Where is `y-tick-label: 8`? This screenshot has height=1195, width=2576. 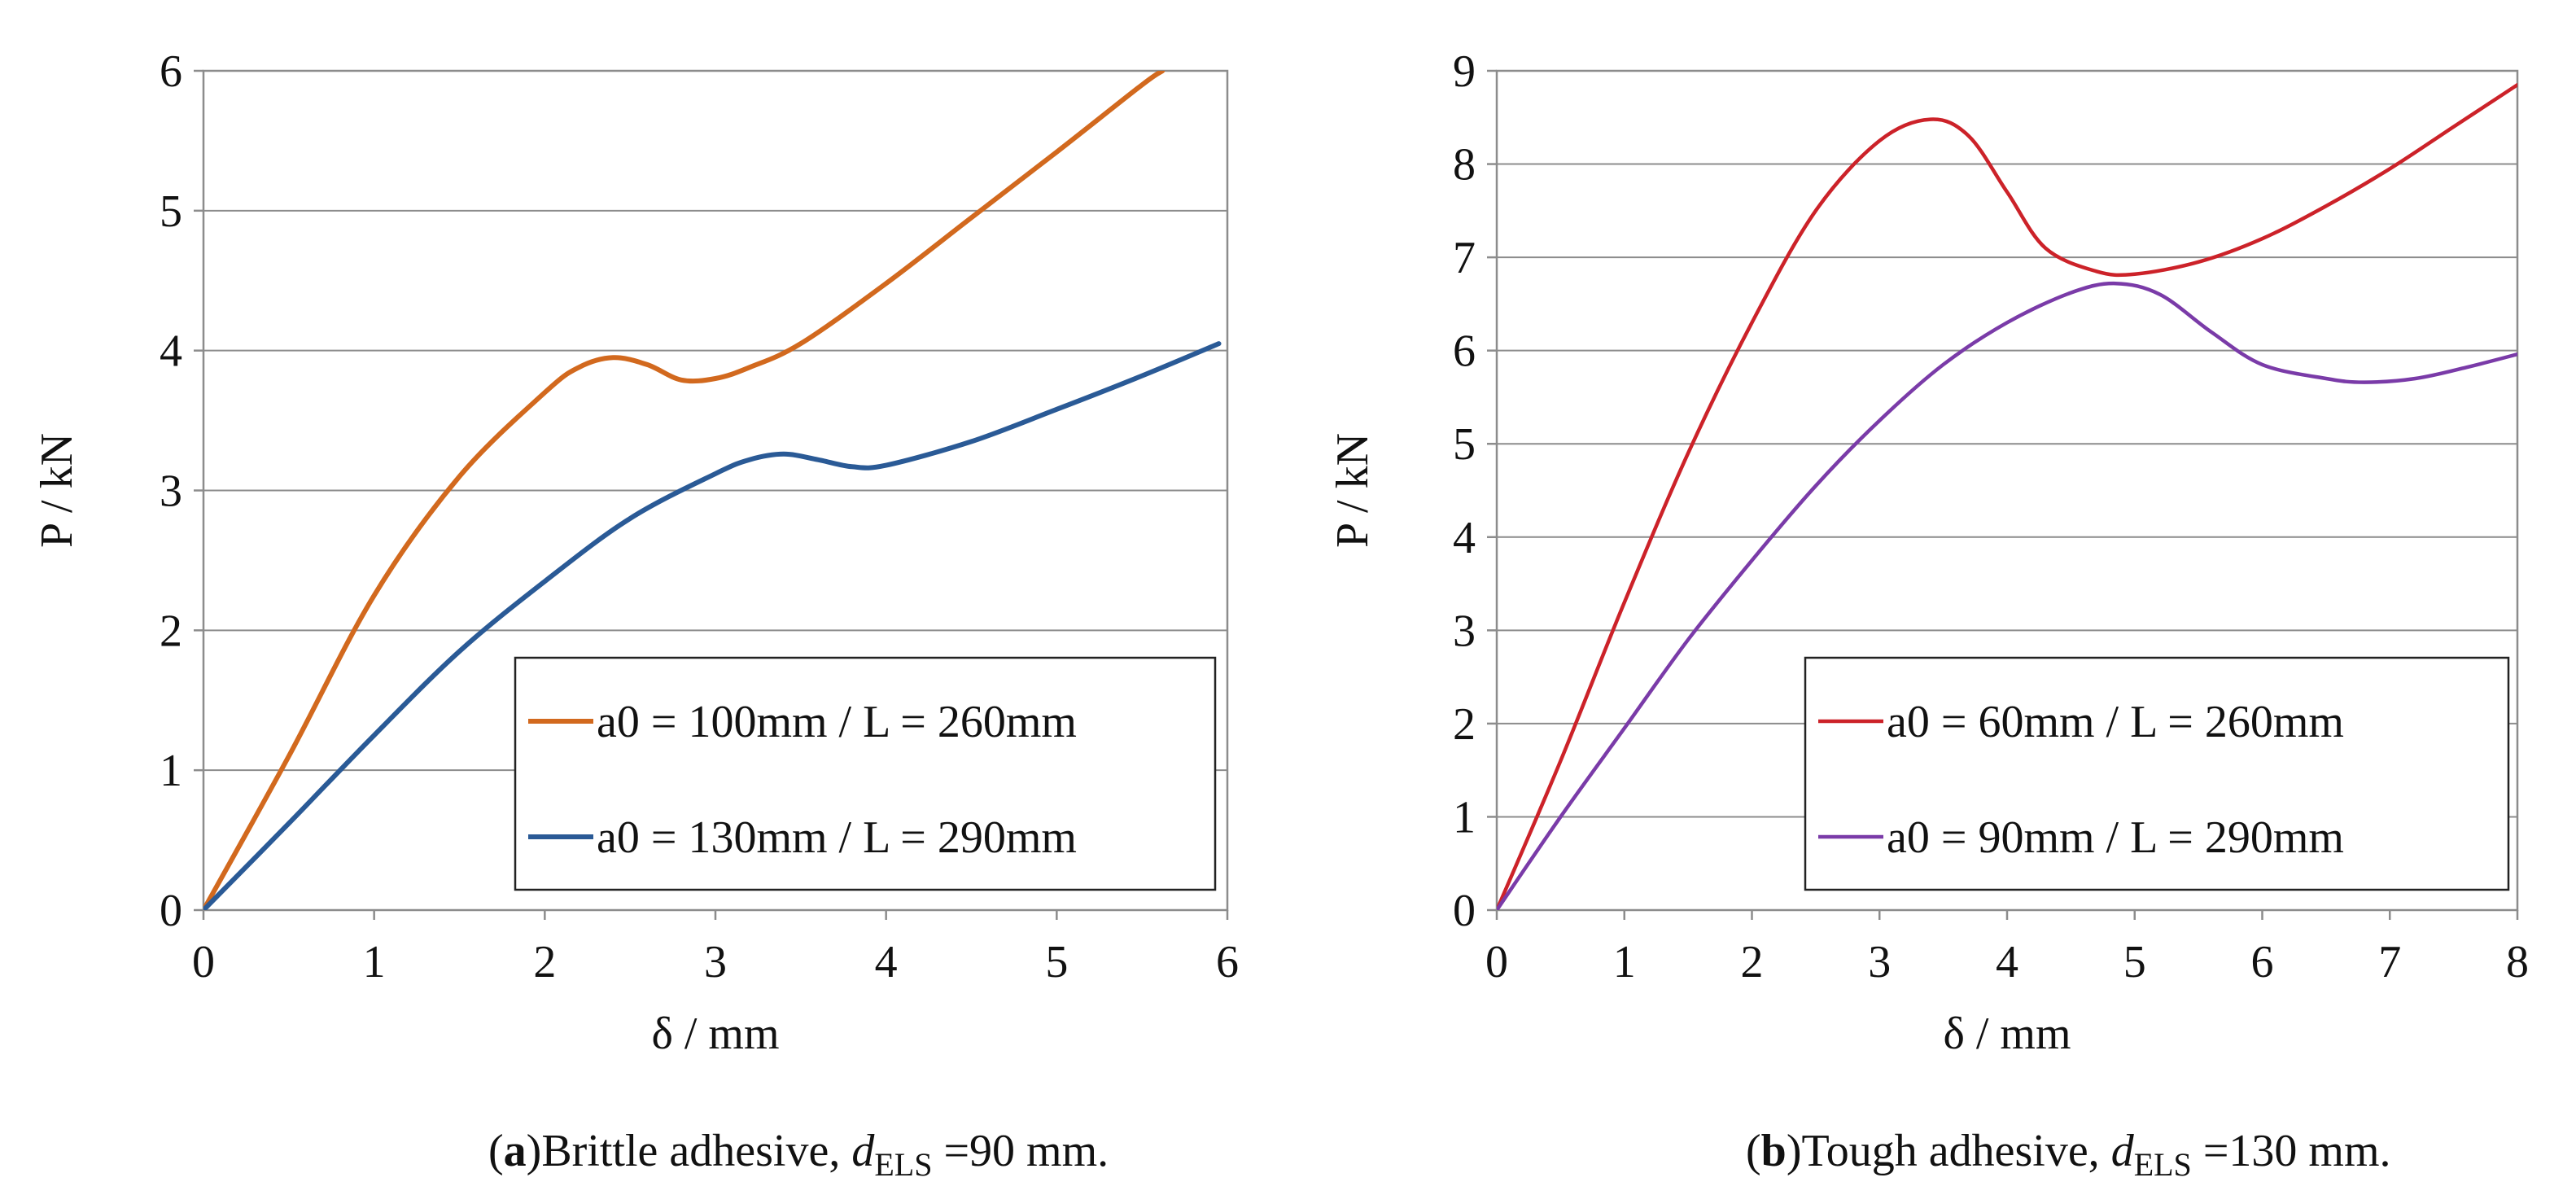 y-tick-label: 8 is located at coordinates (1464, 165).